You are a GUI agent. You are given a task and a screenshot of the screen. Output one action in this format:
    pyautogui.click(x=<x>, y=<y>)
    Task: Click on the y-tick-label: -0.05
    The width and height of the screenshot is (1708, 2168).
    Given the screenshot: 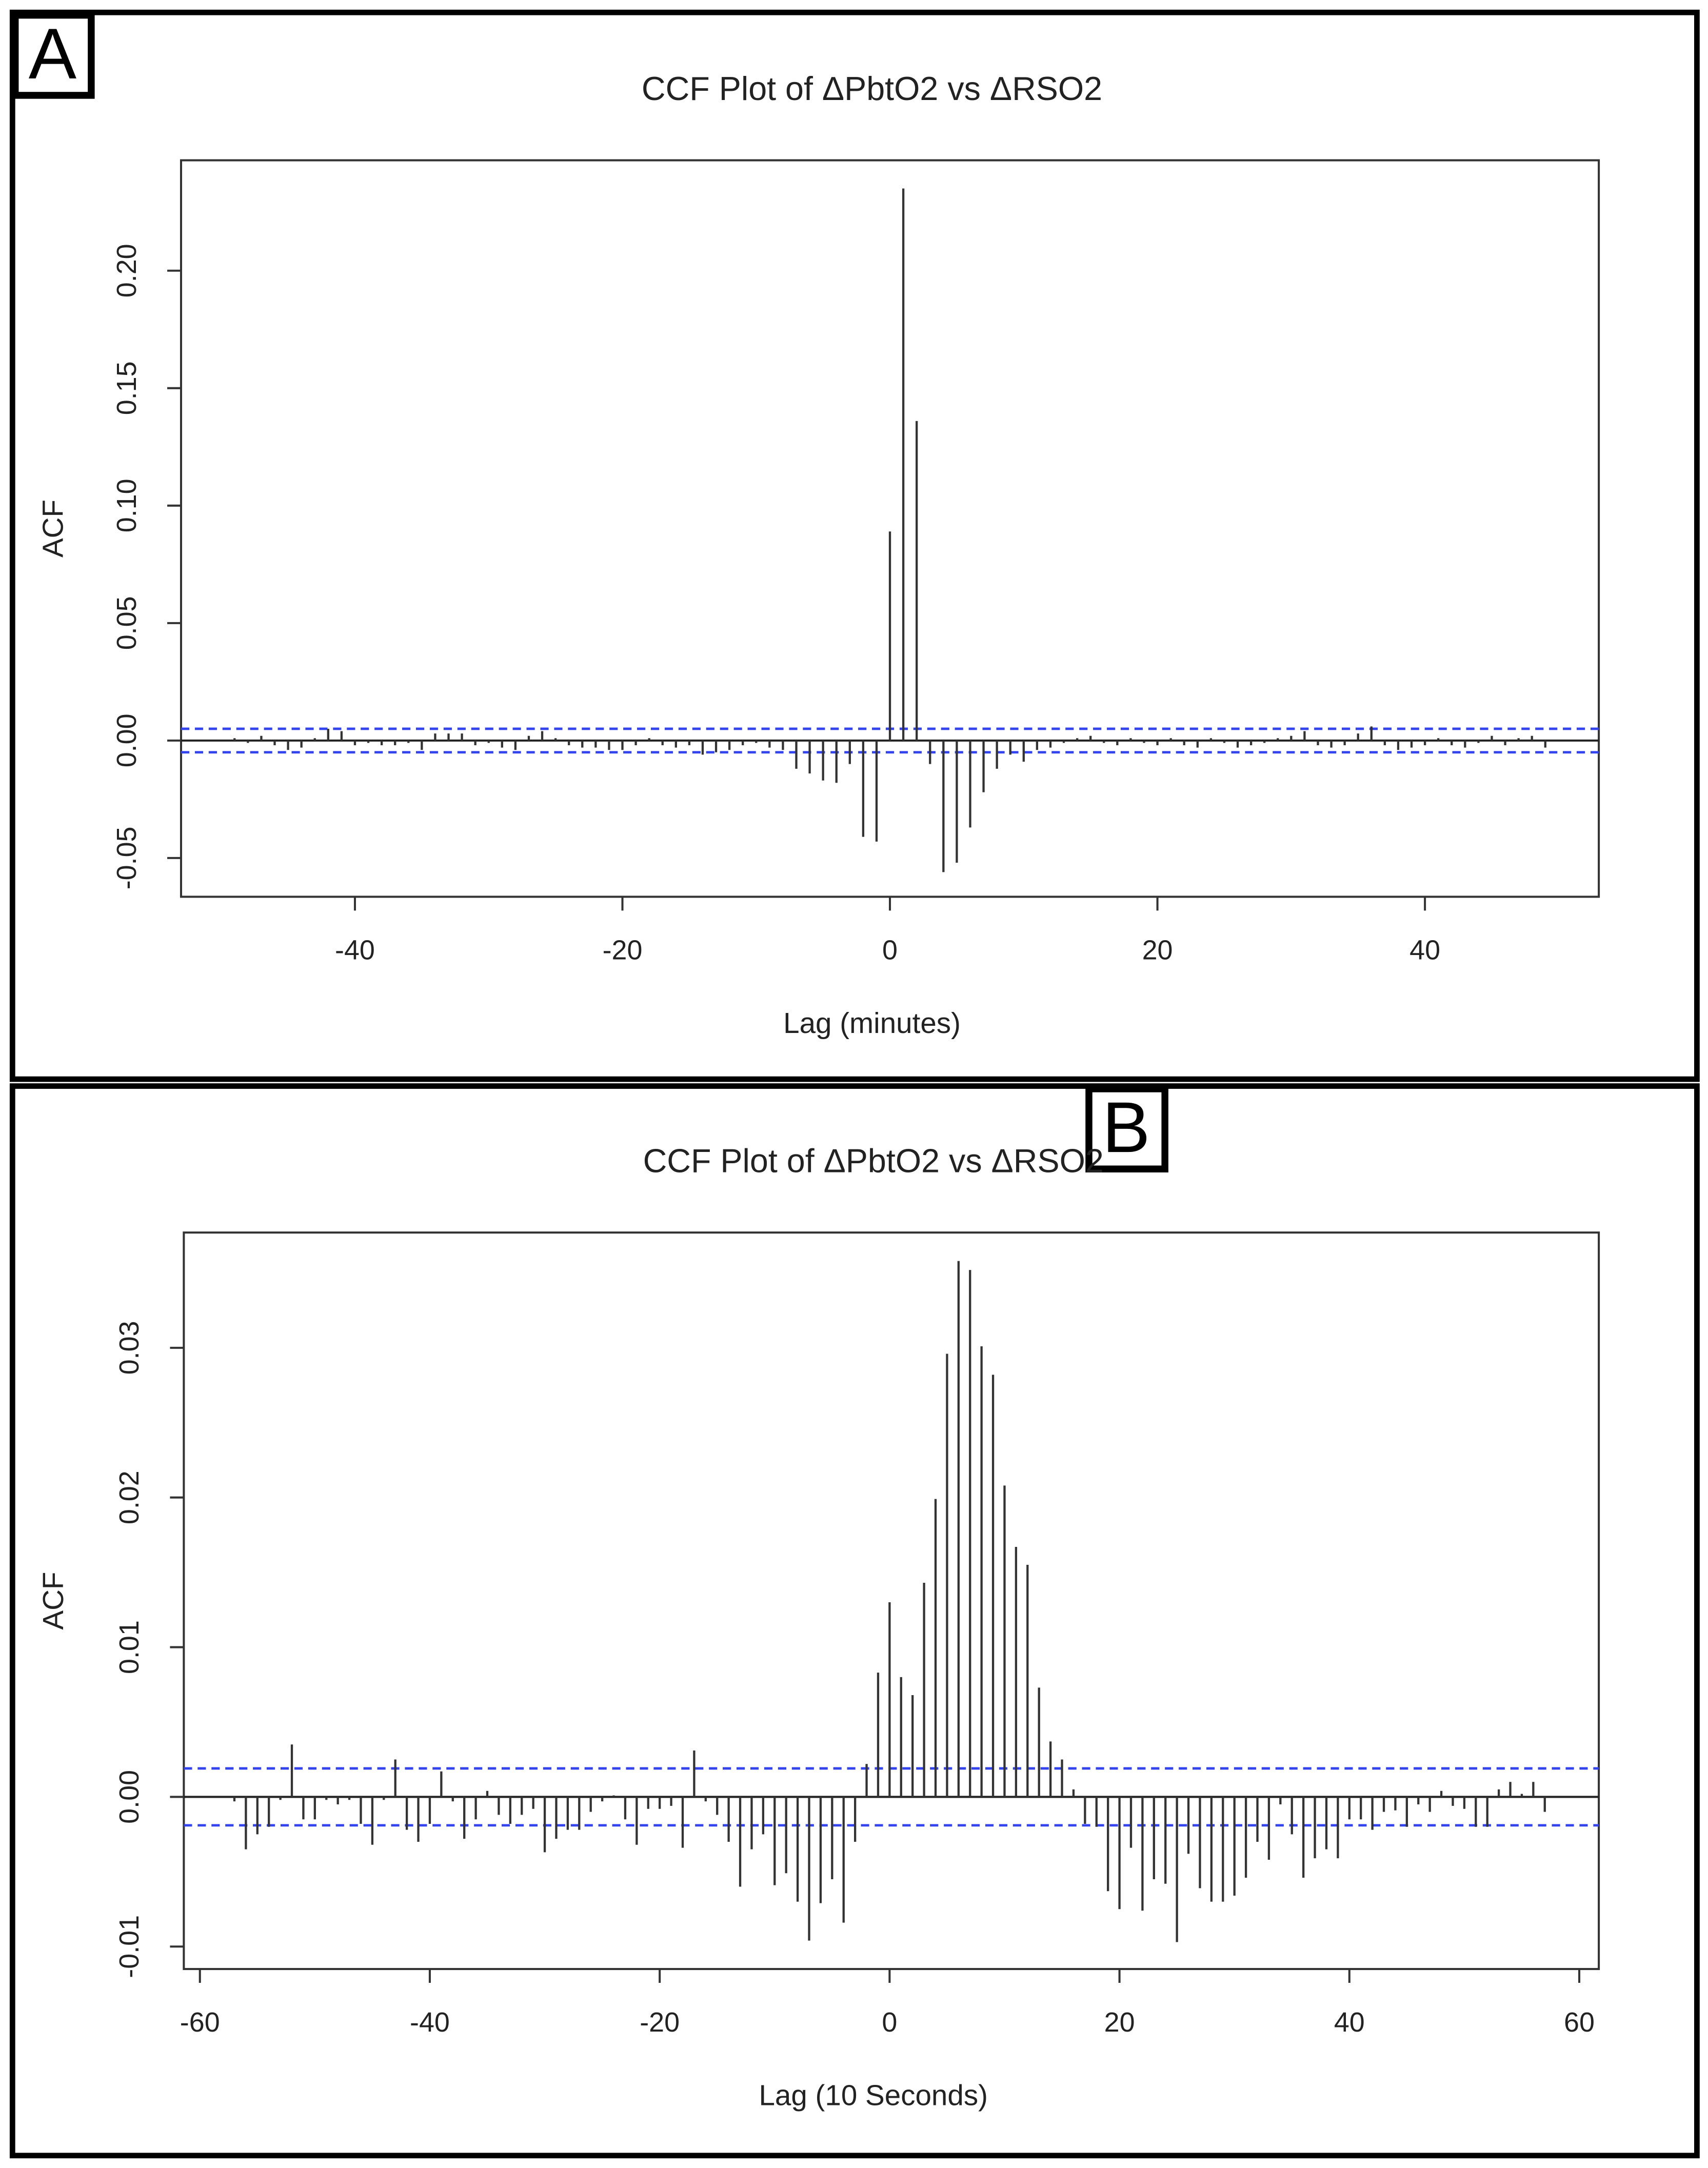 What is the action you would take?
    pyautogui.click(x=127, y=857)
    